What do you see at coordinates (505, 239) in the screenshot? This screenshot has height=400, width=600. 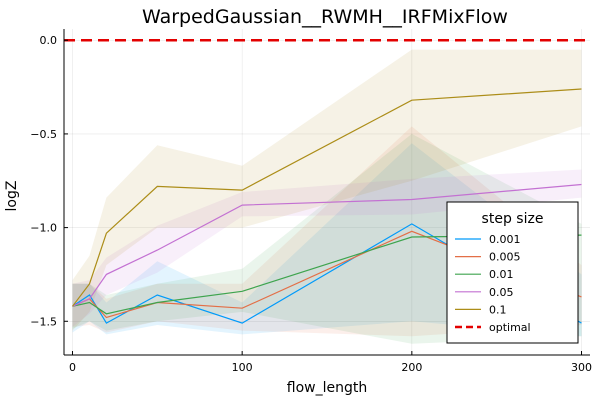 I see `legend-label-0: 0.001` at bounding box center [505, 239].